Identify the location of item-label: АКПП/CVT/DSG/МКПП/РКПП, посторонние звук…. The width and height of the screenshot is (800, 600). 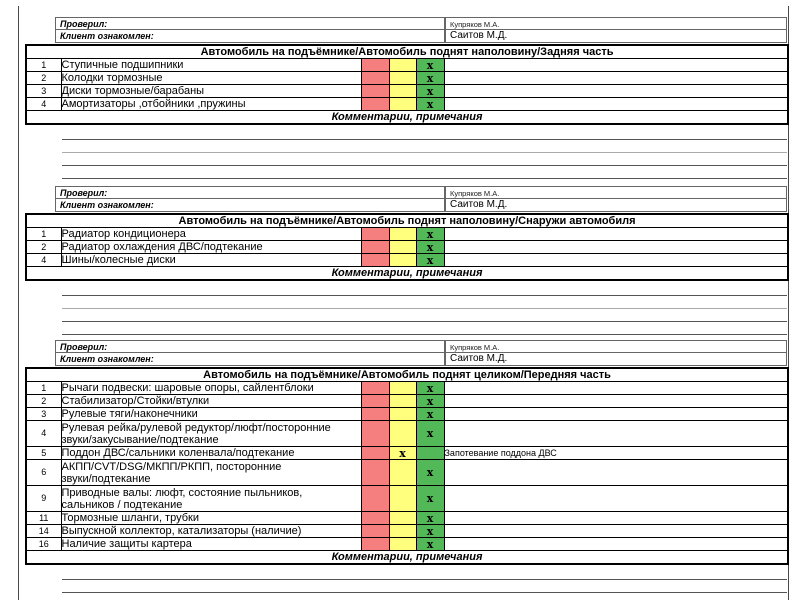
(211, 472).